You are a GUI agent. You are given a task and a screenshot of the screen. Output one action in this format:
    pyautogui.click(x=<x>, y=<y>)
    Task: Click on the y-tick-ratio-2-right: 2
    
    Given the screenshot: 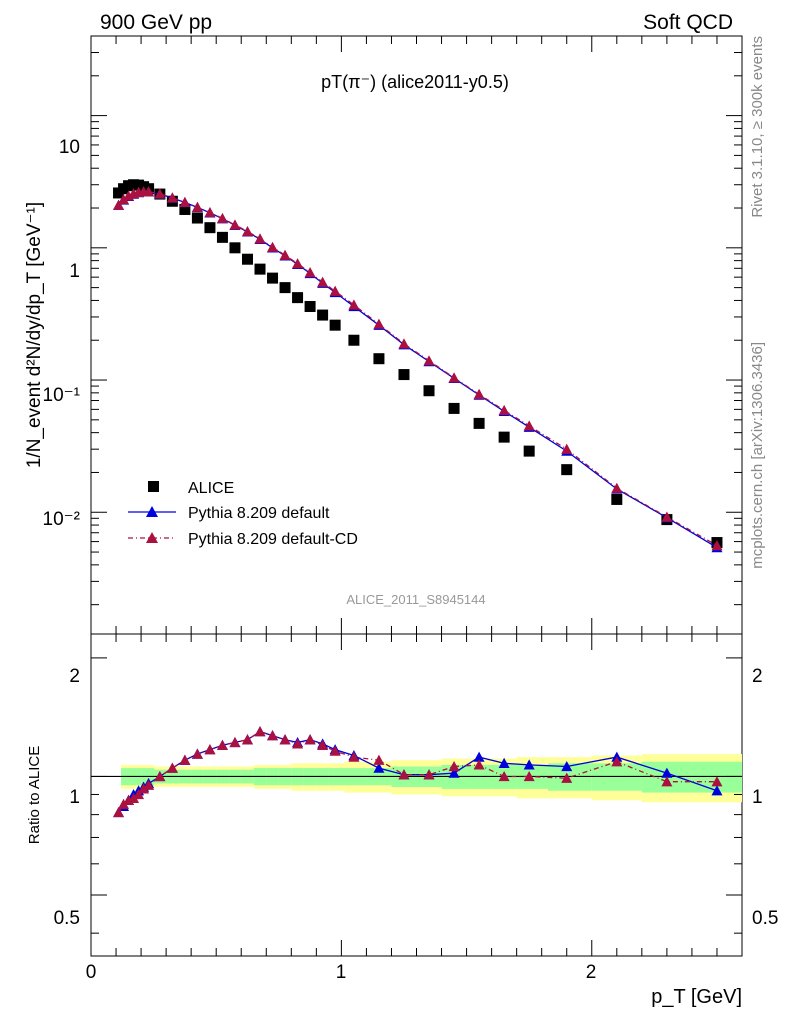 What is the action you would take?
    pyautogui.click(x=757, y=676)
    